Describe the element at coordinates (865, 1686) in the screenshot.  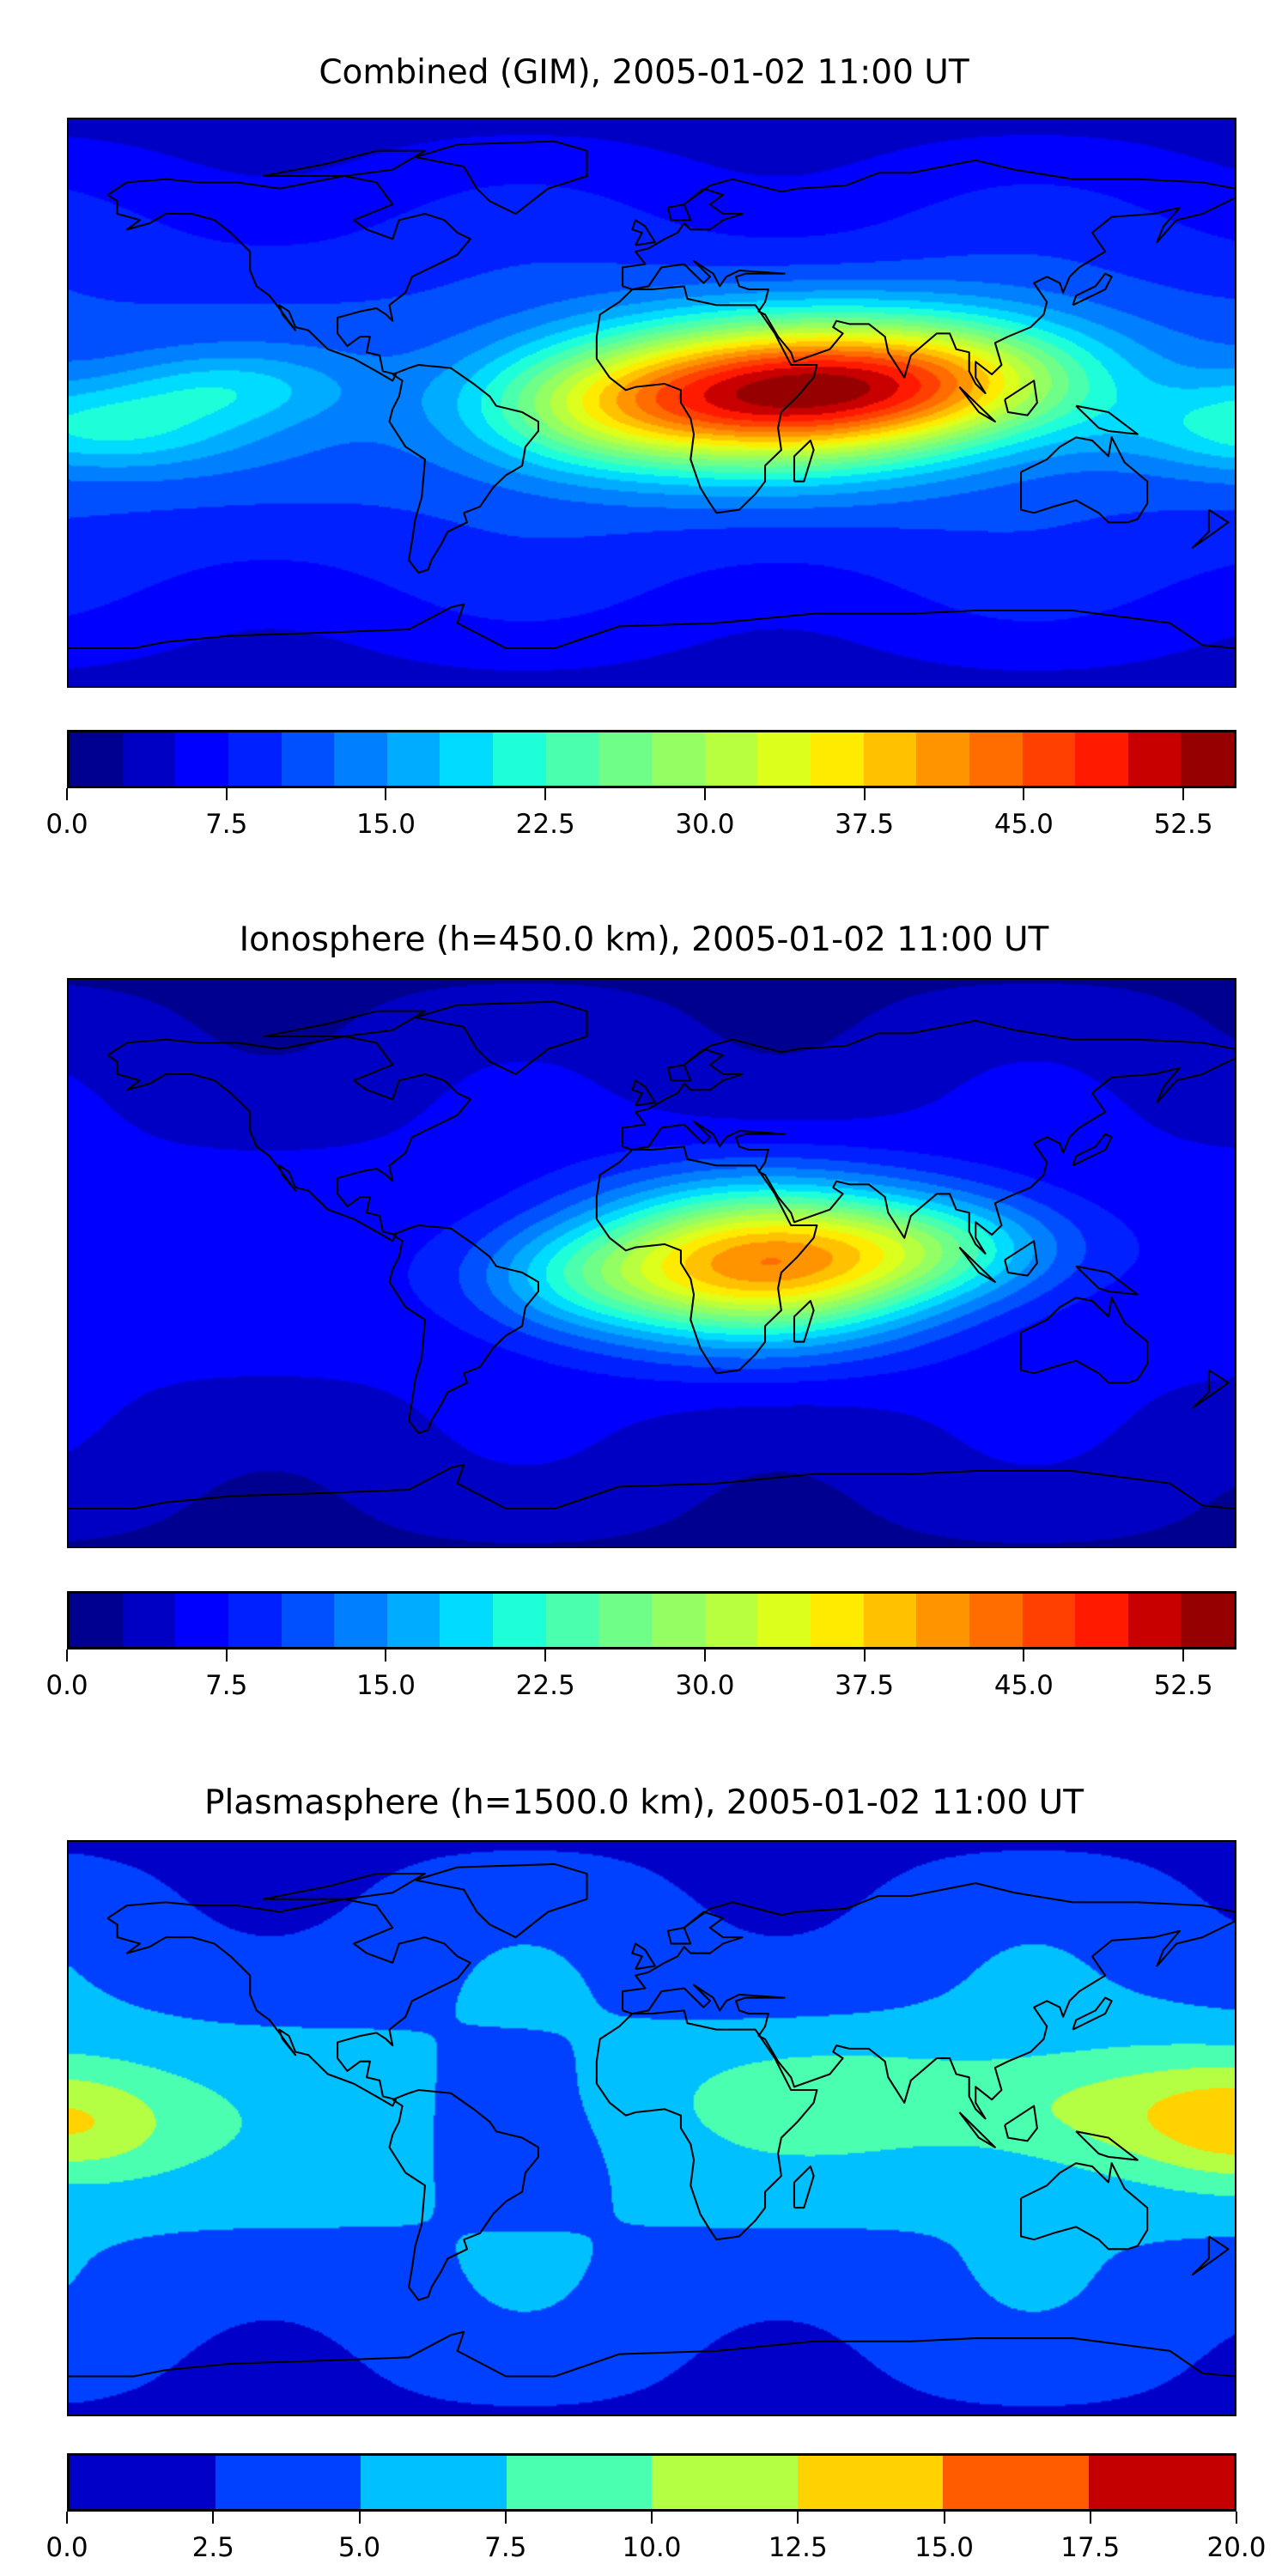
I see `colorbar-tick-label: 37.5` at that location.